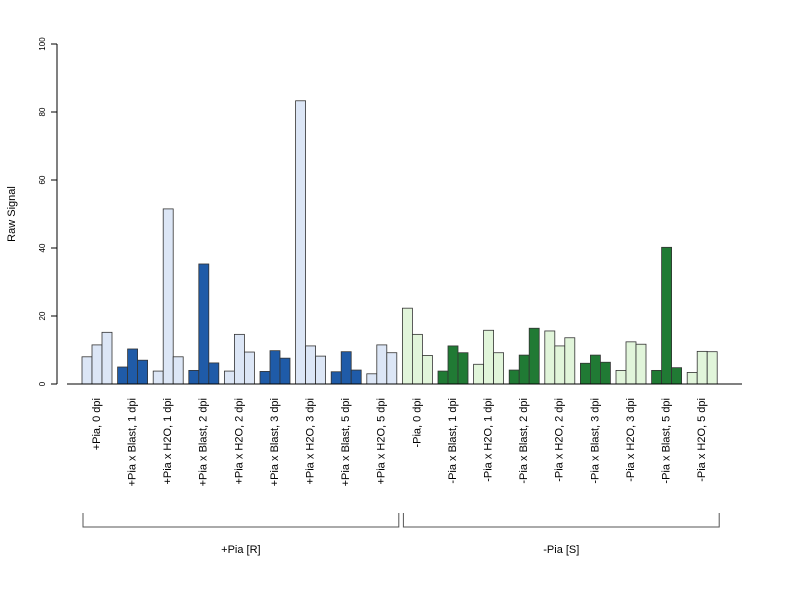  I want to click on y-tick-label: 80, so click(42, 111).